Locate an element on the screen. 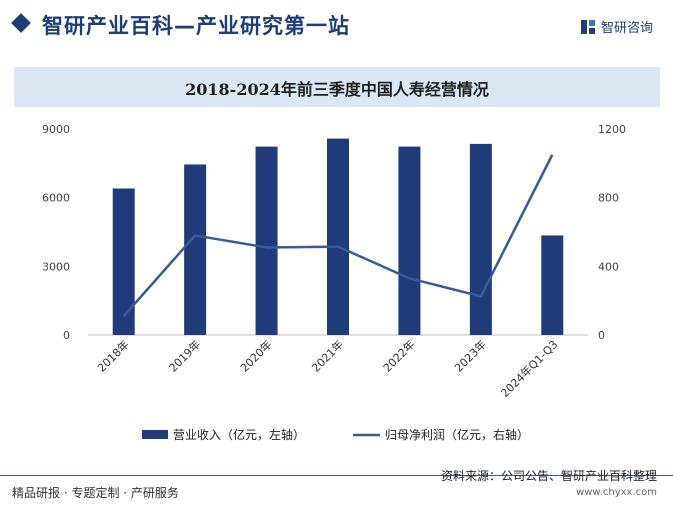  y-right-tick-label: 0 is located at coordinates (601, 335).